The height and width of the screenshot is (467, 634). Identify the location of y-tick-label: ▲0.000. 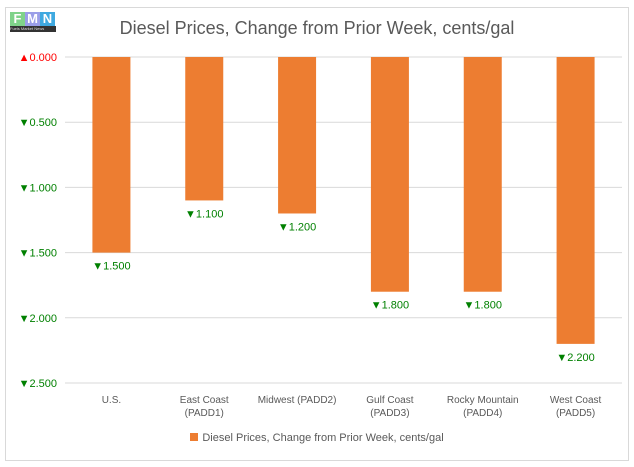
(38, 58).